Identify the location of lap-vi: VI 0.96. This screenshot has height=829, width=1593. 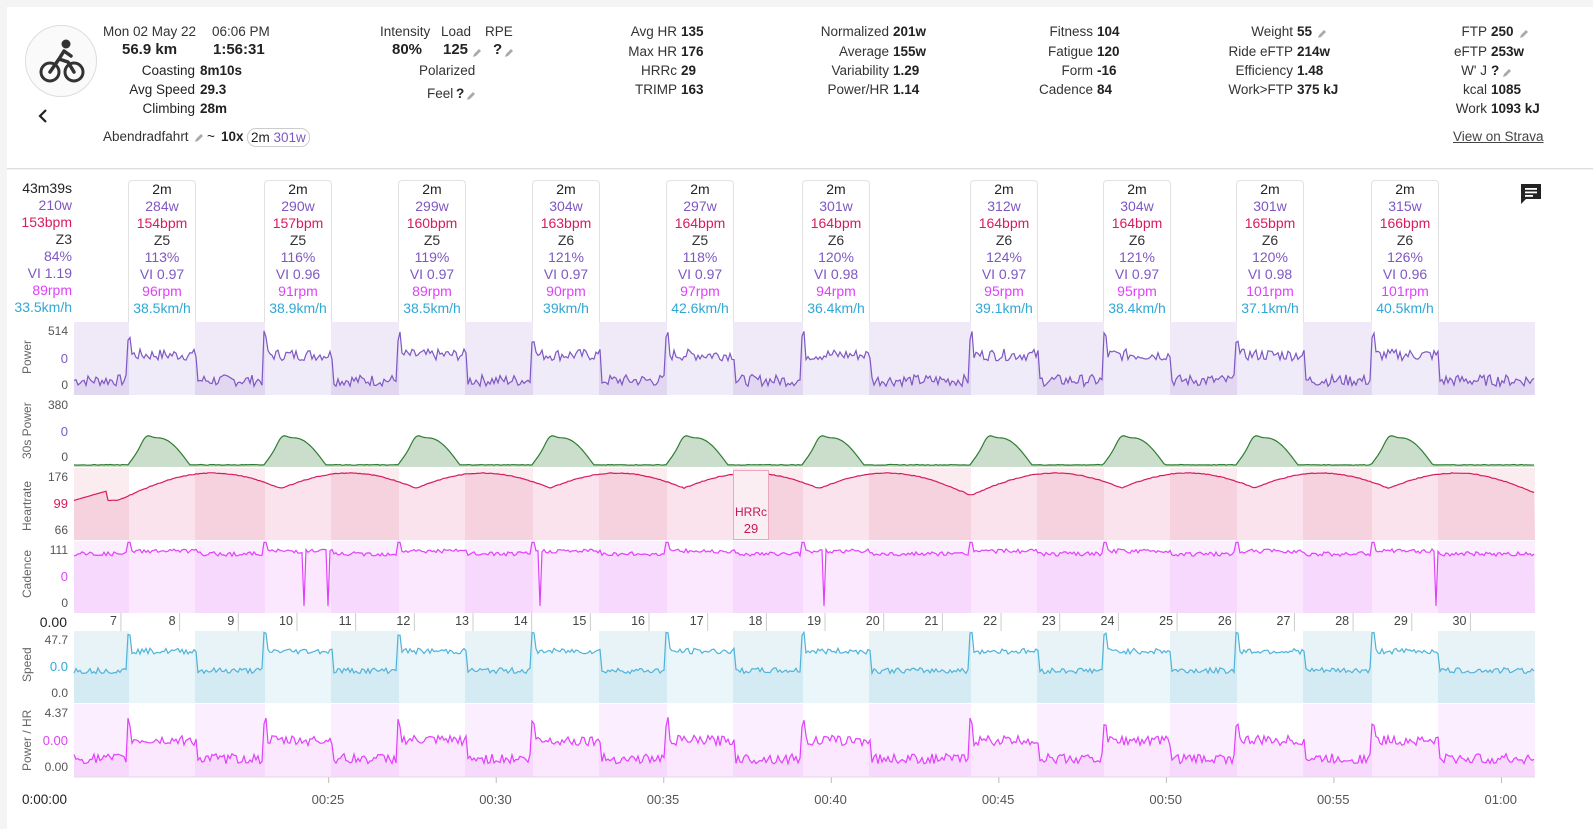
(1405, 274).